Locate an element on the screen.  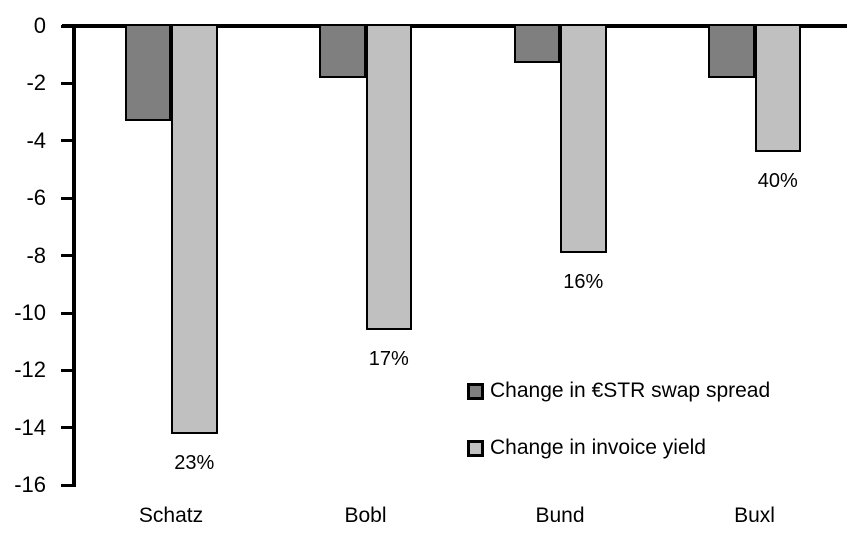
y-axis-tick-label: -8 is located at coordinates (36, 255).